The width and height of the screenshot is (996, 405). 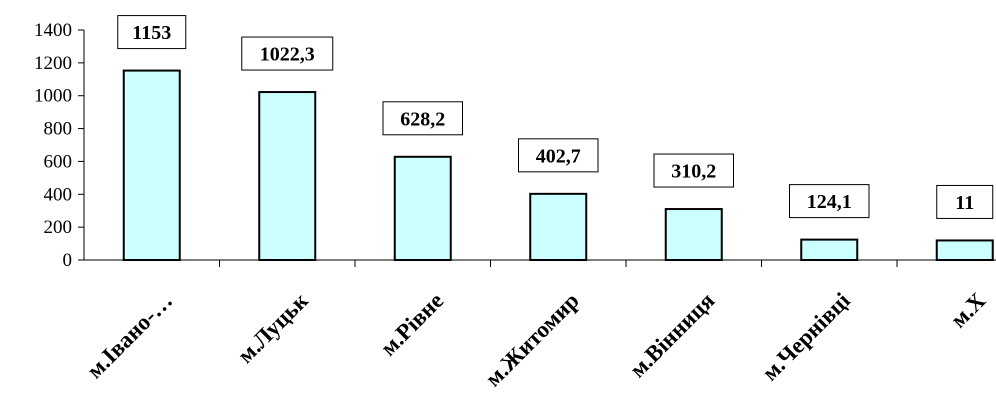 What do you see at coordinates (968, 310) in the screenshot?
I see `category-label: м.Х` at bounding box center [968, 310].